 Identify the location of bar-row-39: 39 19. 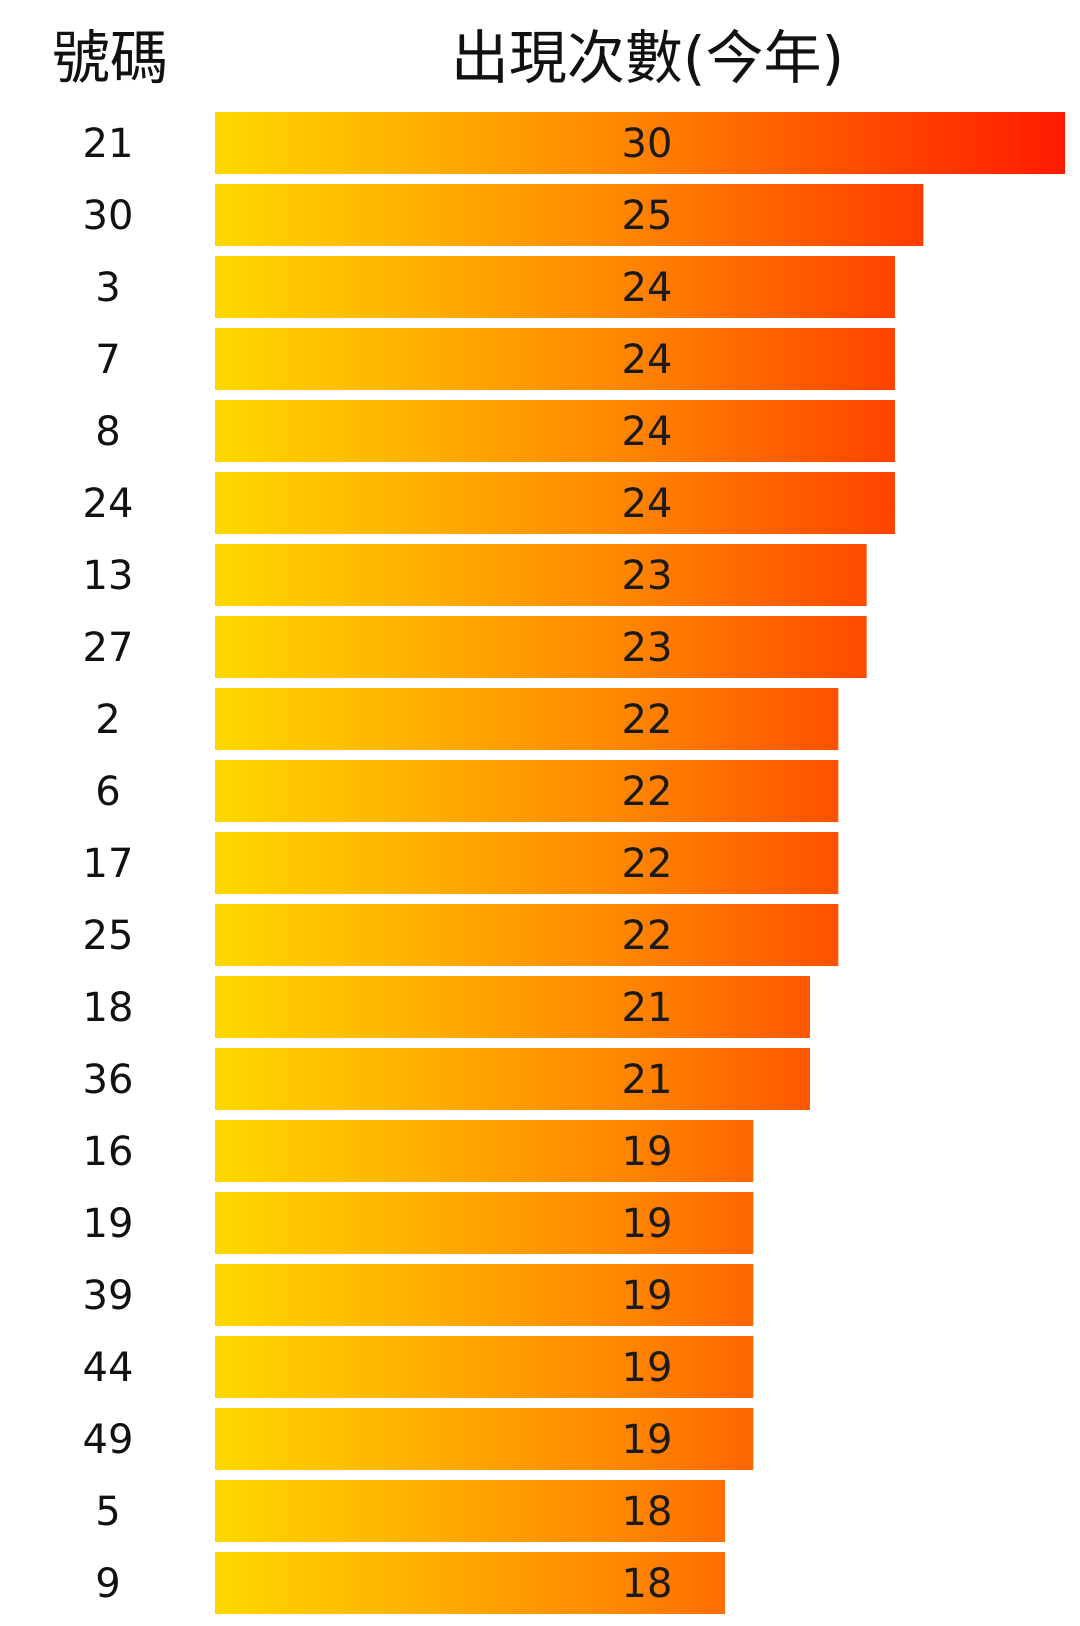
(418, 1295).